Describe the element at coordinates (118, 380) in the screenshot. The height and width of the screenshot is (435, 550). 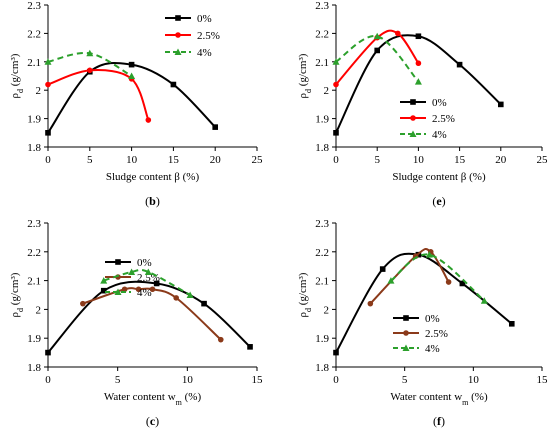
I see `x-tick-label: 5` at that location.